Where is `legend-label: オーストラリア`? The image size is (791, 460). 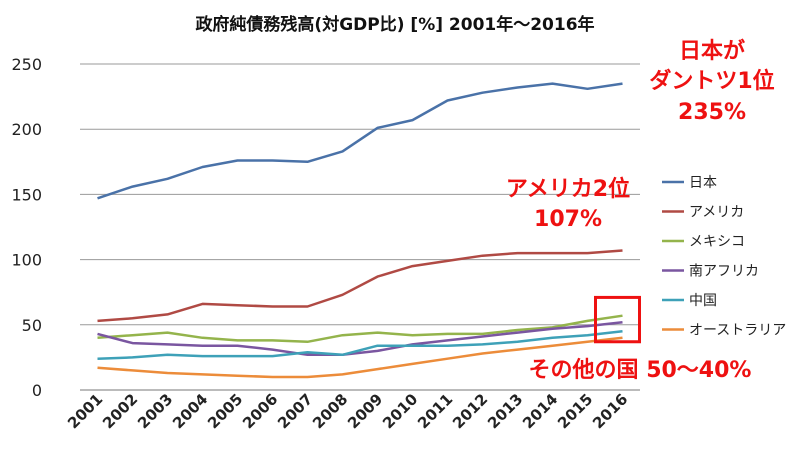 legend-label: オーストラリア is located at coordinates (737, 331).